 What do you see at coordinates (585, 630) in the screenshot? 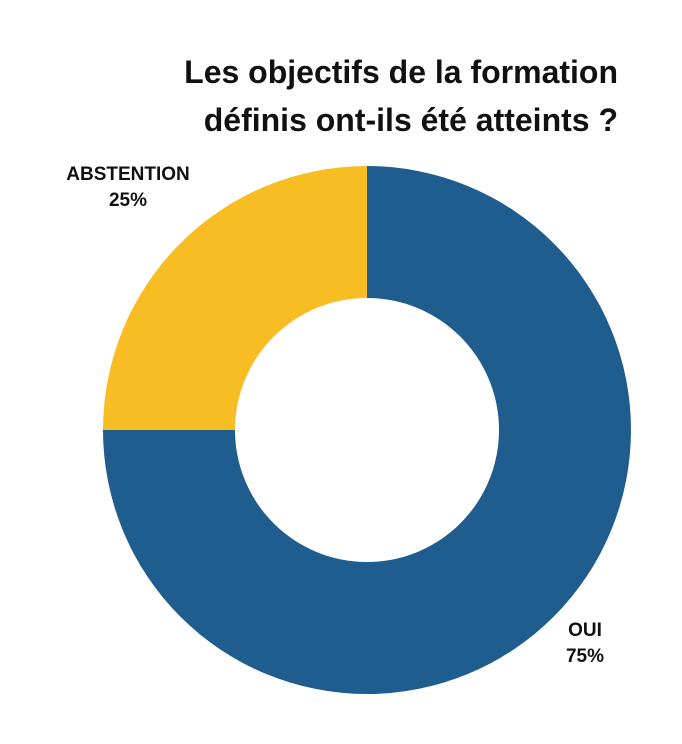
I see `slice-label-oui: OUI` at bounding box center [585, 630].